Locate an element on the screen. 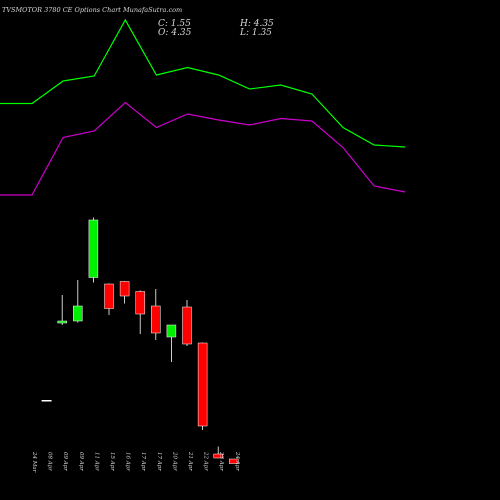  x-tick-label: 22 Apr is located at coordinates (206, 461).